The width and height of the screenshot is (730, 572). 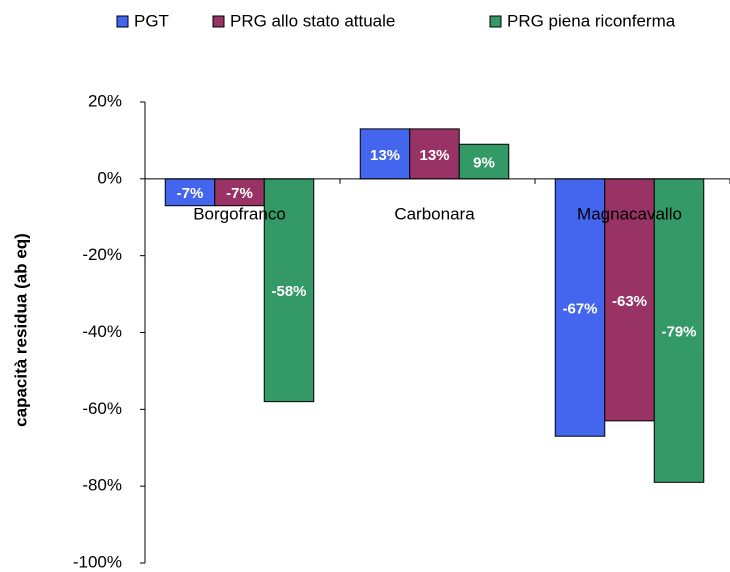 What do you see at coordinates (629, 213) in the screenshot?
I see `x-tick-label: Magnacavallo` at bounding box center [629, 213].